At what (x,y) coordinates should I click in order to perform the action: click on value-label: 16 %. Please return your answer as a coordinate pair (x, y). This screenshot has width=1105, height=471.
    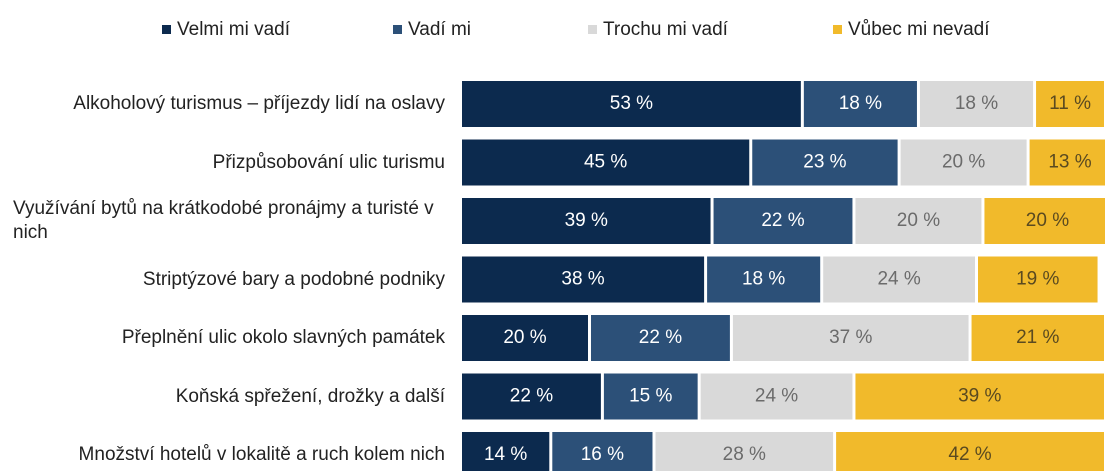
    Looking at the image, I should click on (602, 454).